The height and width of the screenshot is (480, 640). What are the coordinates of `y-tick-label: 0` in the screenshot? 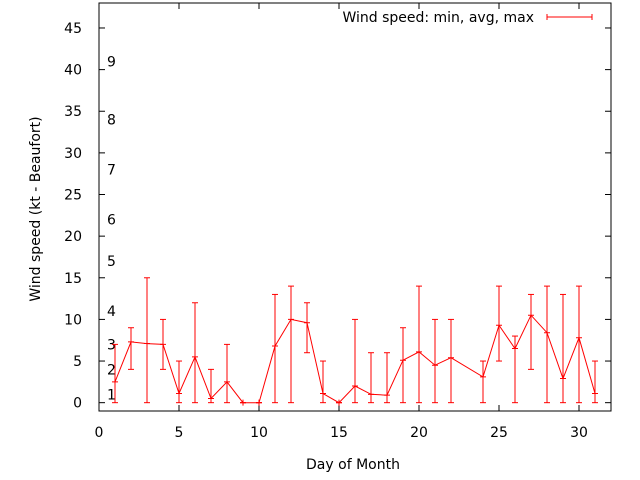 It's located at (77, 404).